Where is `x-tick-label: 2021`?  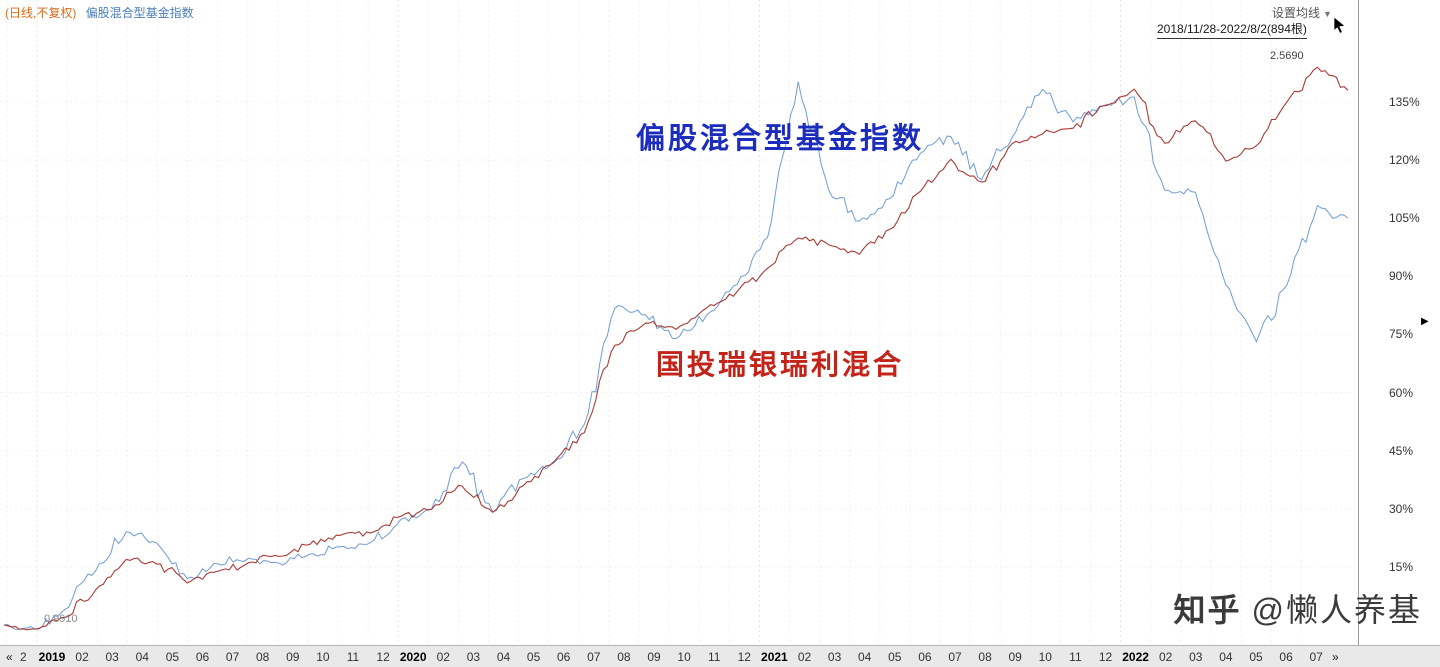 x-tick-label: 2021 is located at coordinates (774, 657).